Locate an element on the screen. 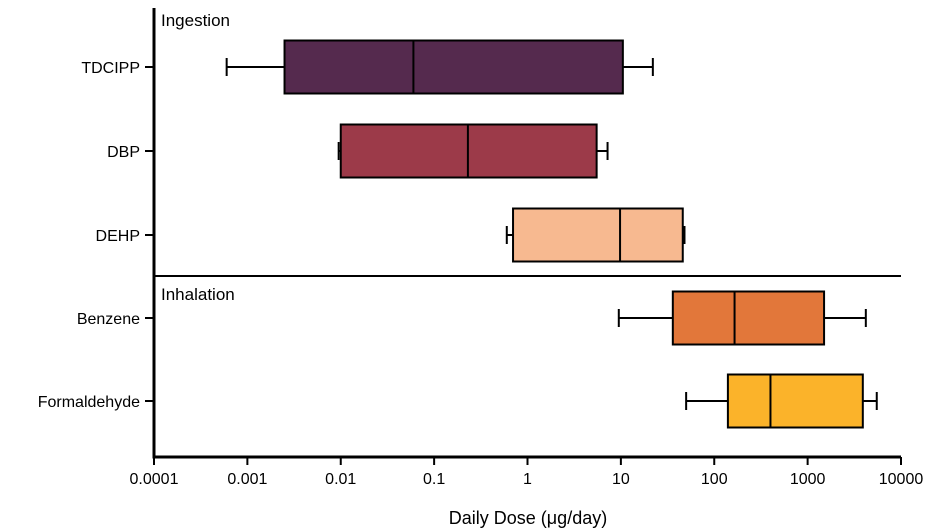  category-label: Formaldehyde is located at coordinates (89, 402).